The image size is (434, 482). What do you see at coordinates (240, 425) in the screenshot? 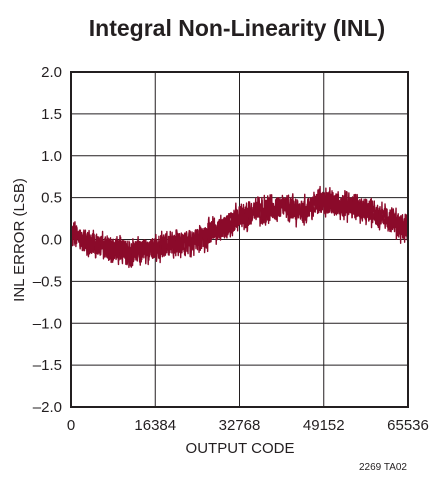
I see `x-tick-label: 32768` at bounding box center [240, 425].